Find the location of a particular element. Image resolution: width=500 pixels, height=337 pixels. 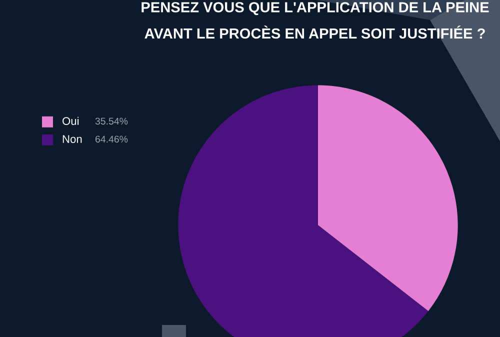

legend-label: Non is located at coordinates (72, 139).